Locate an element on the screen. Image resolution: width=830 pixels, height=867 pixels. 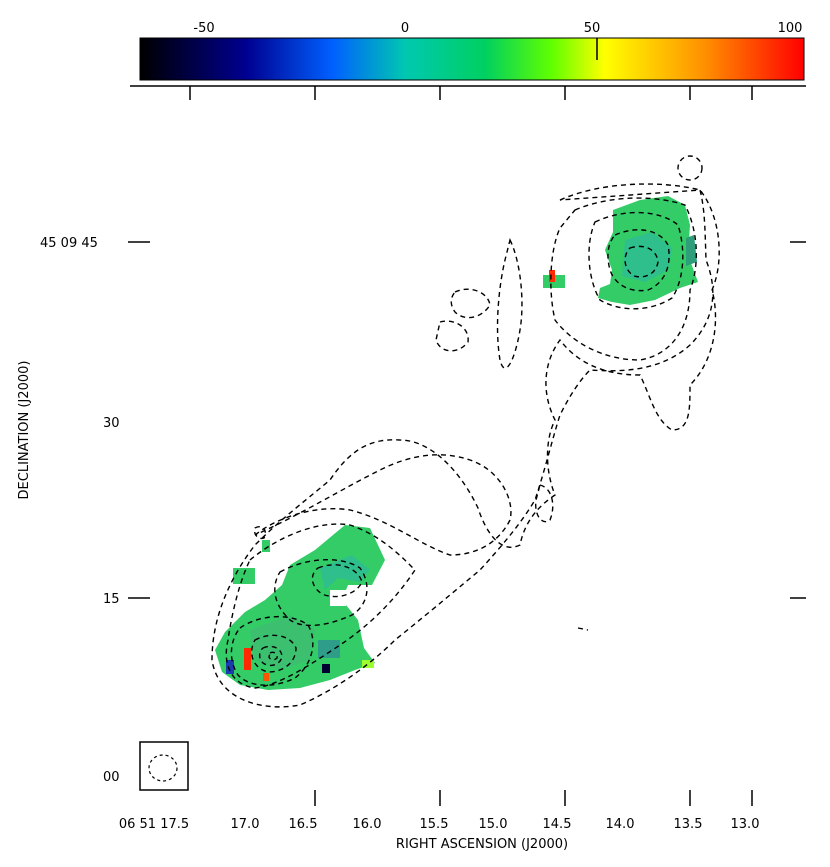
y-tick-label: 15 is located at coordinates (111, 599).